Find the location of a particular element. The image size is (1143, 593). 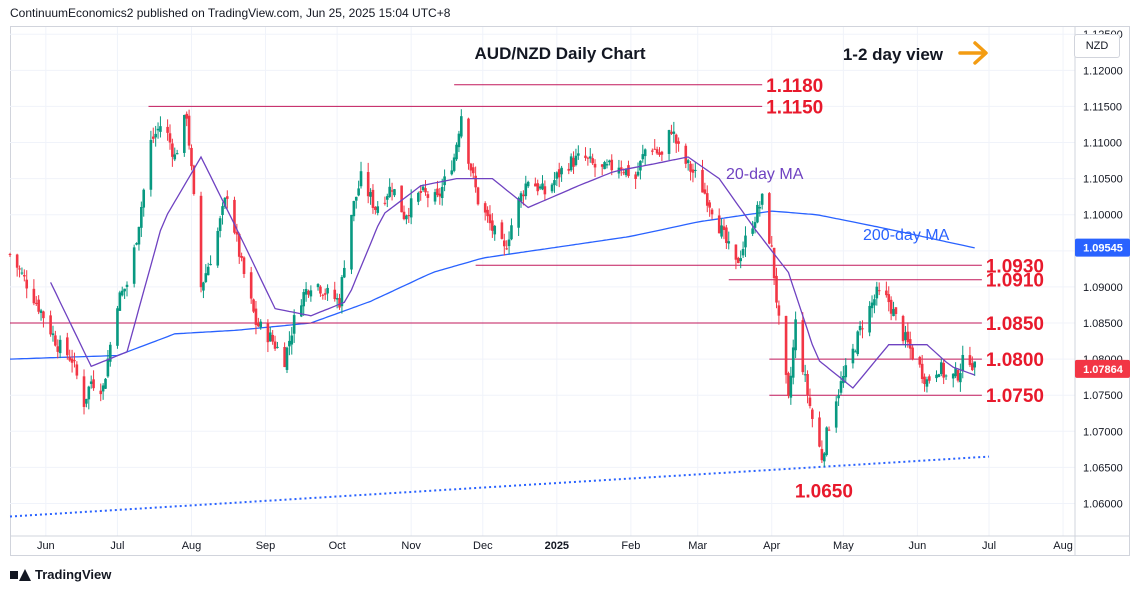

footer: TradingView is located at coordinates (60, 574).